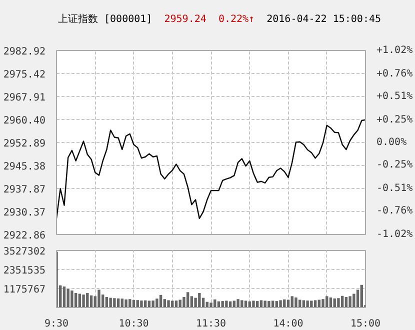  What do you see at coordinates (24, 290) in the screenshot?
I see `y-tick-label: 1175767` at bounding box center [24, 290].